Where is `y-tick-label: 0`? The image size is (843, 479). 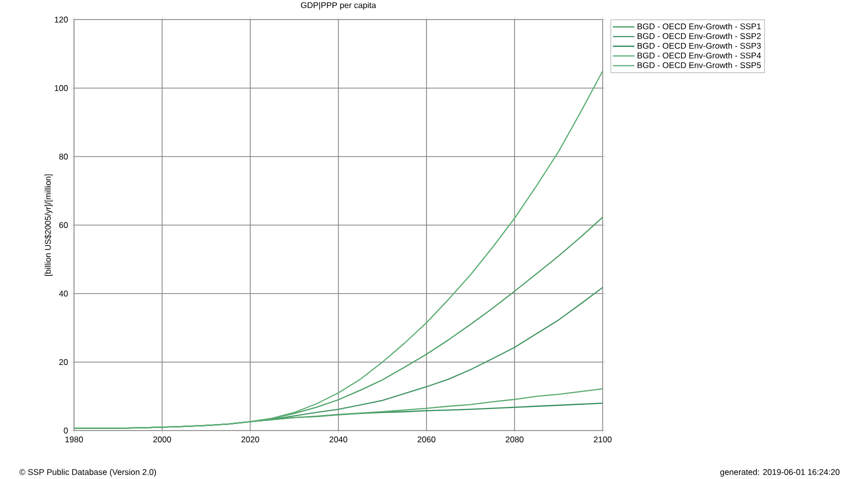 y-tick-label: 0 is located at coordinates (66, 431).